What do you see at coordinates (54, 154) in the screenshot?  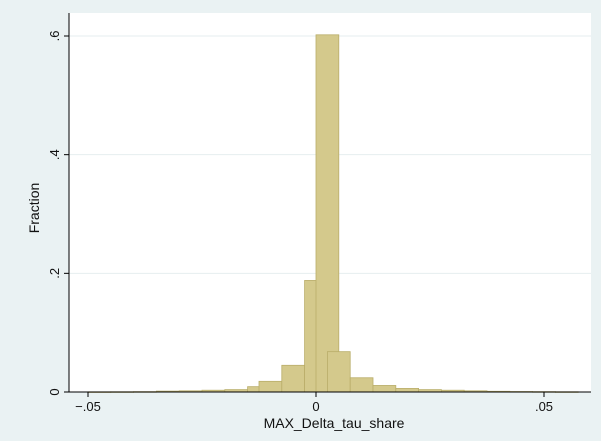 I see `y-tick-label: .4` at bounding box center [54, 154].